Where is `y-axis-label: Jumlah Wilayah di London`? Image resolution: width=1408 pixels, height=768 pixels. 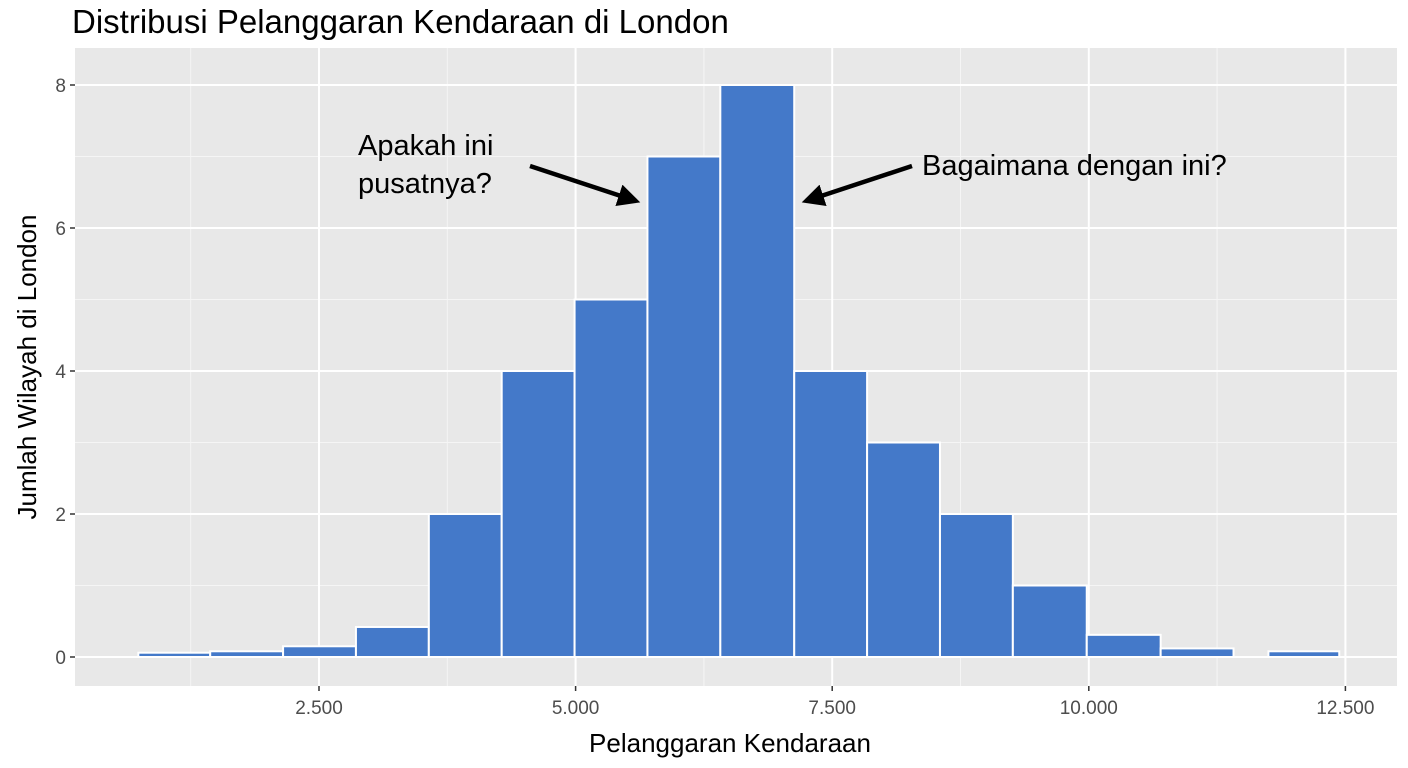
y-axis-label: Jumlah Wilayah di London is located at coordinates (27, 367).